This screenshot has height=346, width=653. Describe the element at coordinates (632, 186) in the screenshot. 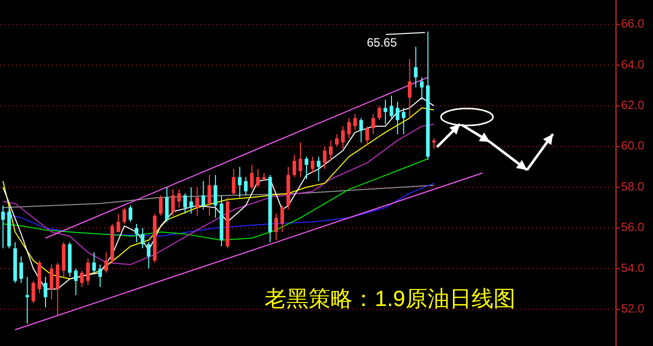

I see `ytick: 58.0` at that location.